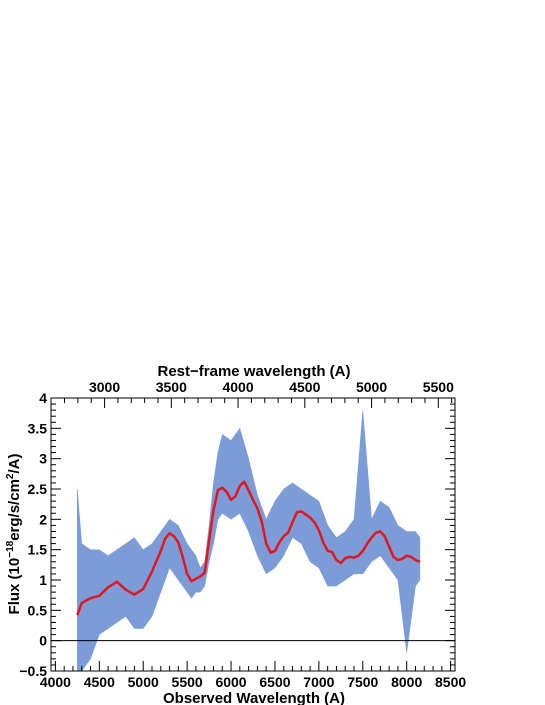 This screenshot has height=705, width=545. I want to click on x-axis-title: Observed Wavelength (A), so click(254, 697).